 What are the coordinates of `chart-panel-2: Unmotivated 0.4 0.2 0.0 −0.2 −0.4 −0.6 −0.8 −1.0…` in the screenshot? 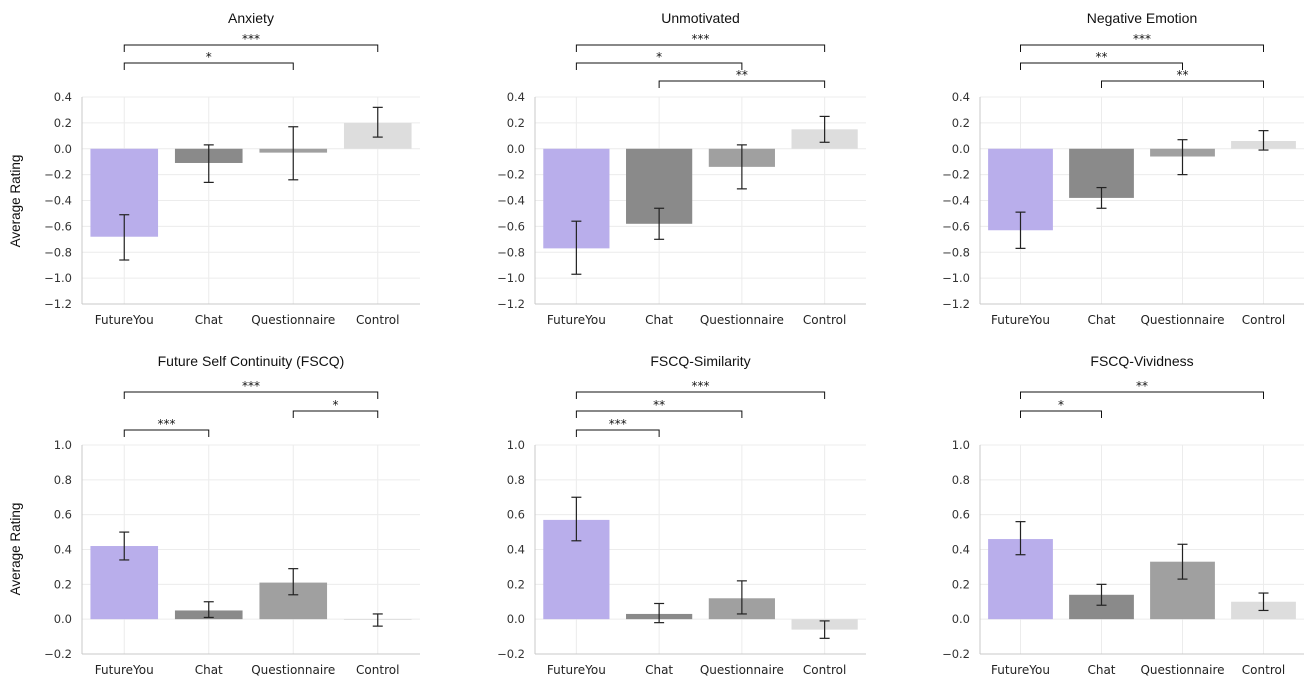 It's located at (681, 168).